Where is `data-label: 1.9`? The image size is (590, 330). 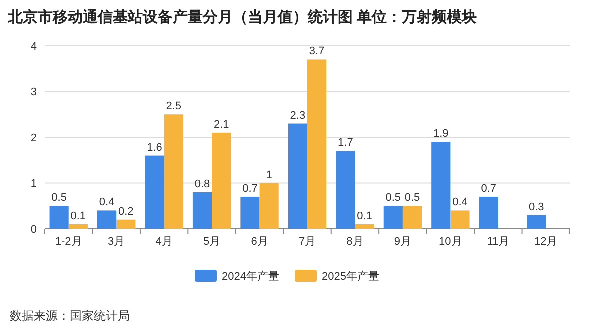 data-label: 1.9 is located at coordinates (441, 134).